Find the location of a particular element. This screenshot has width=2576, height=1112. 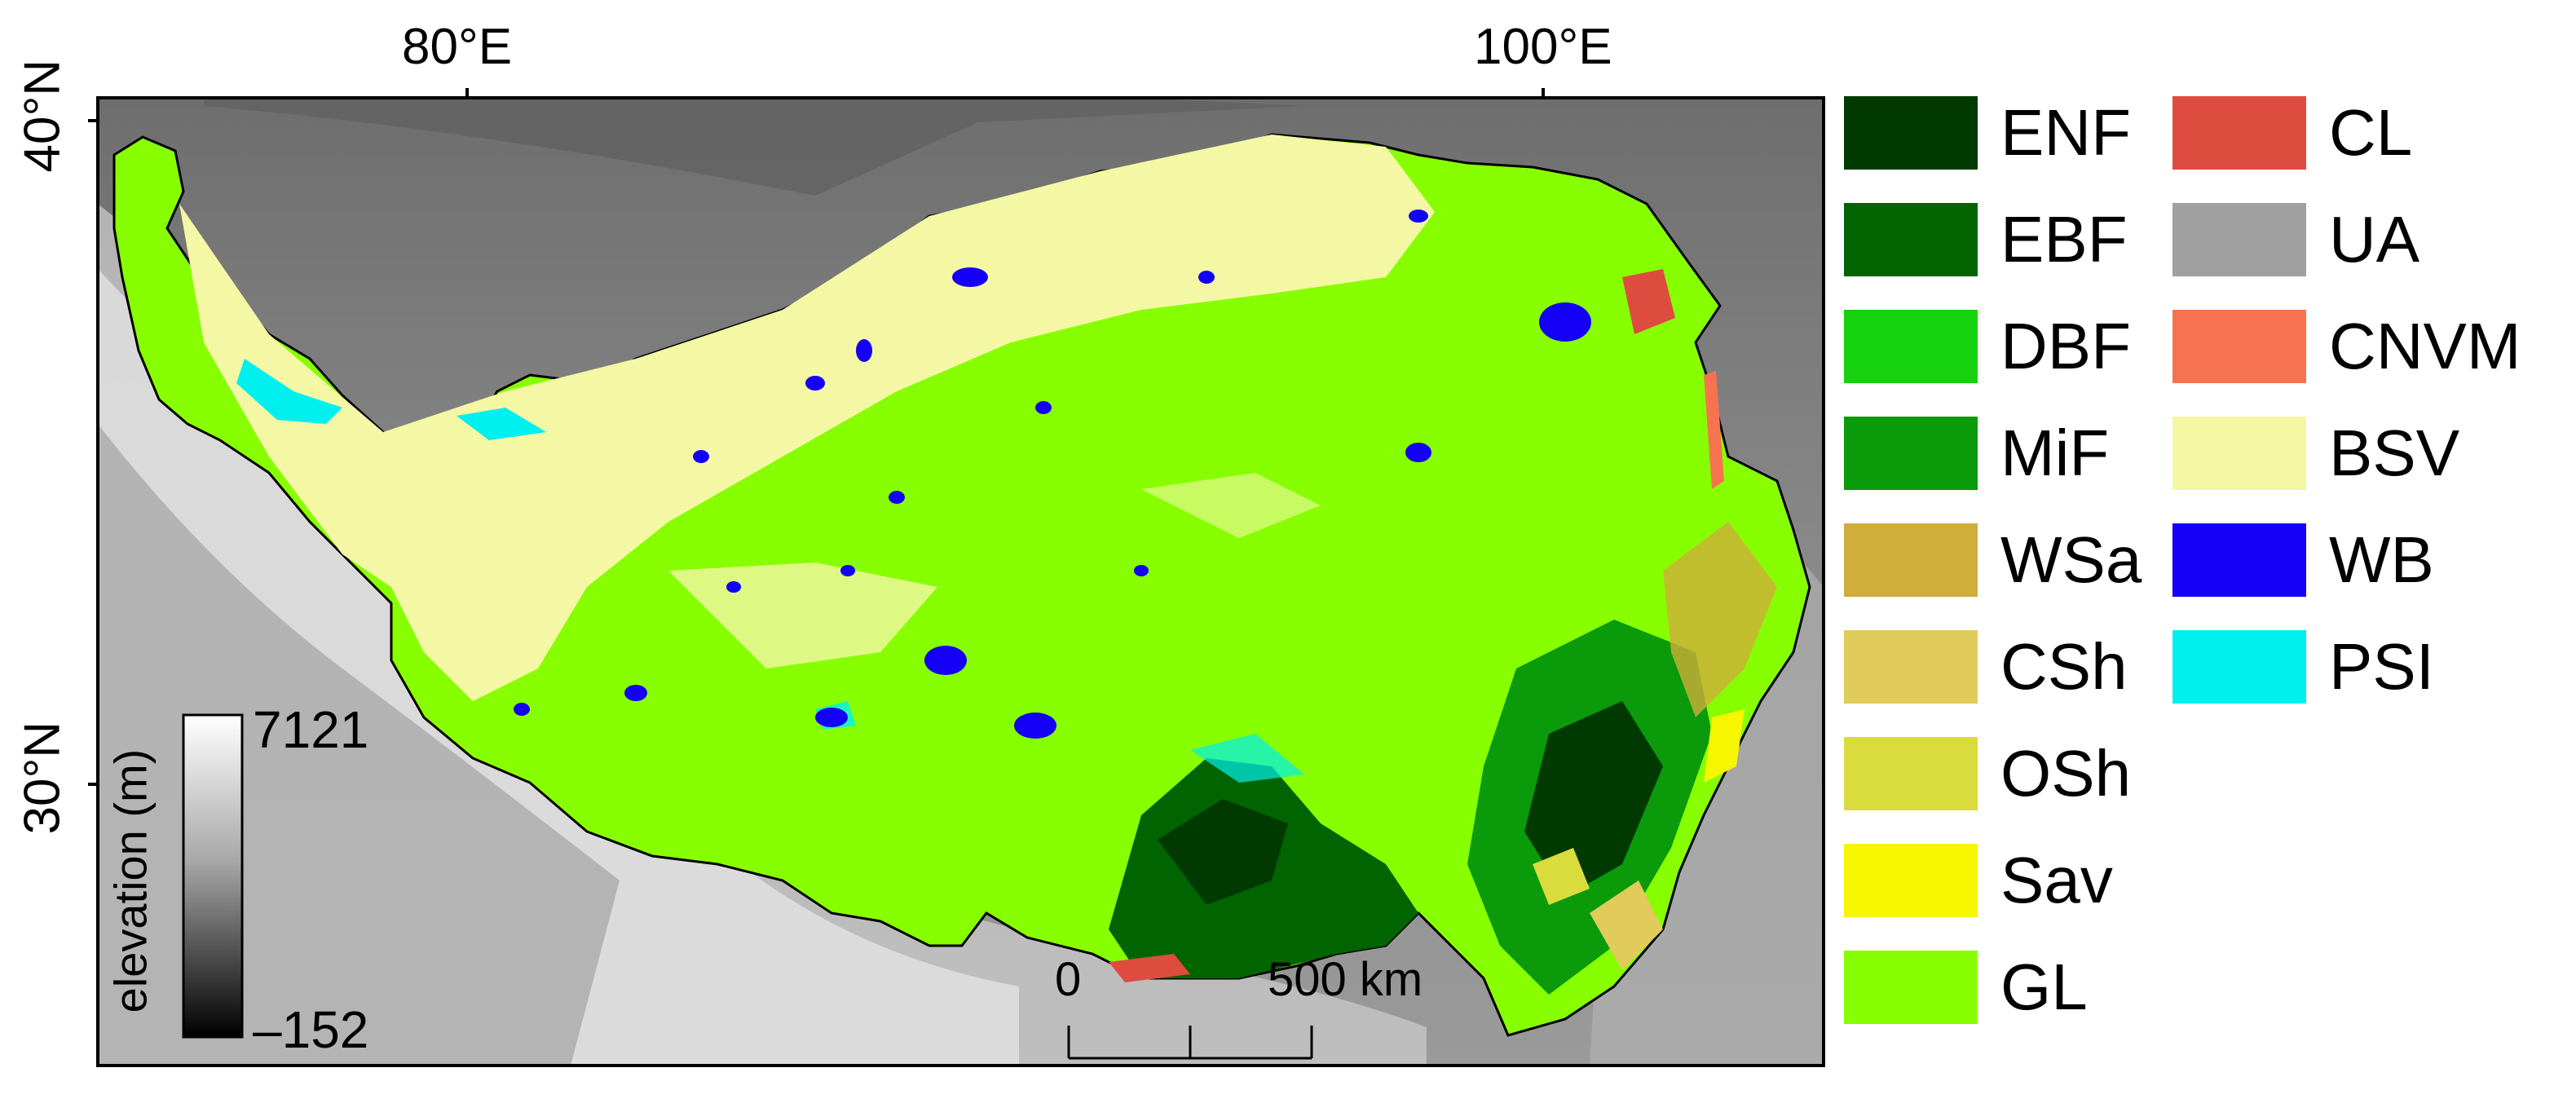

lat-label-30n: 30°N is located at coordinates (42, 778).